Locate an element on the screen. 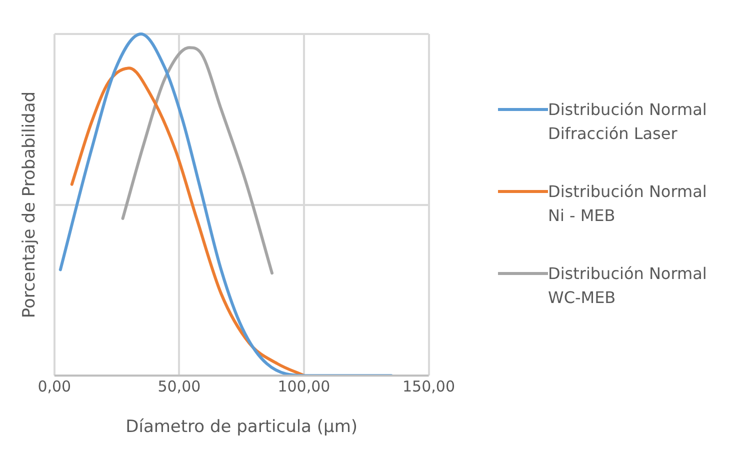 The image size is (736, 455). y-axis-title: Porcentaje de Probabilidad is located at coordinates (30, 204).